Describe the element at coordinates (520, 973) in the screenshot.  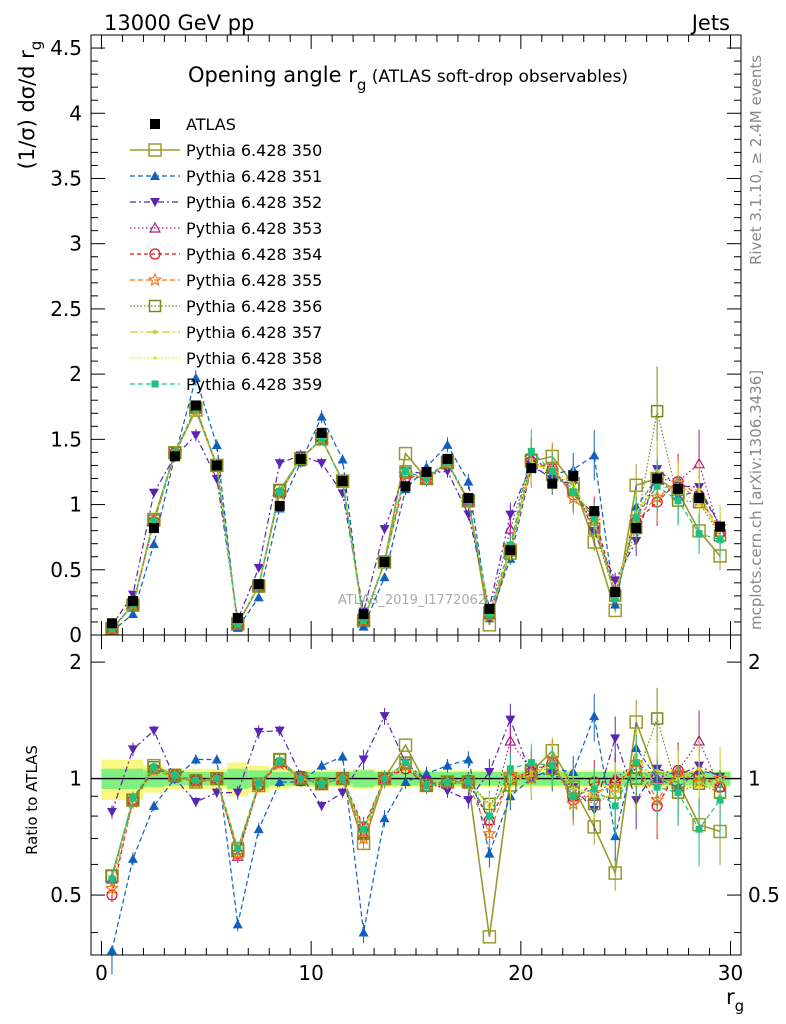
I see `xtick-label-2: 20` at that location.